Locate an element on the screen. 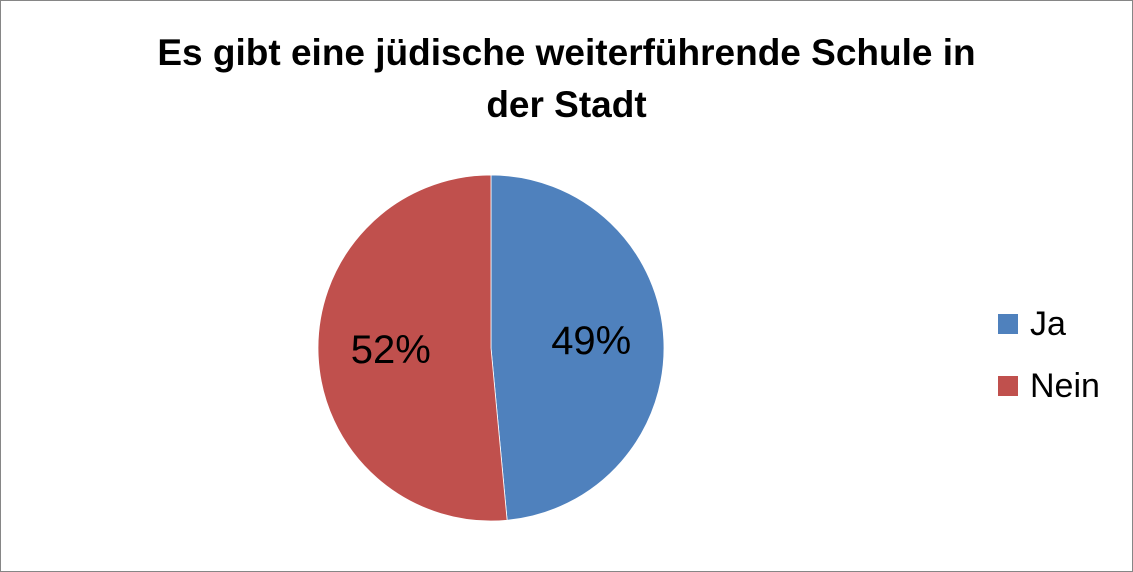 Image resolution: width=1133 pixels, height=572 pixels. legend: Ja Nein is located at coordinates (1049, 355).